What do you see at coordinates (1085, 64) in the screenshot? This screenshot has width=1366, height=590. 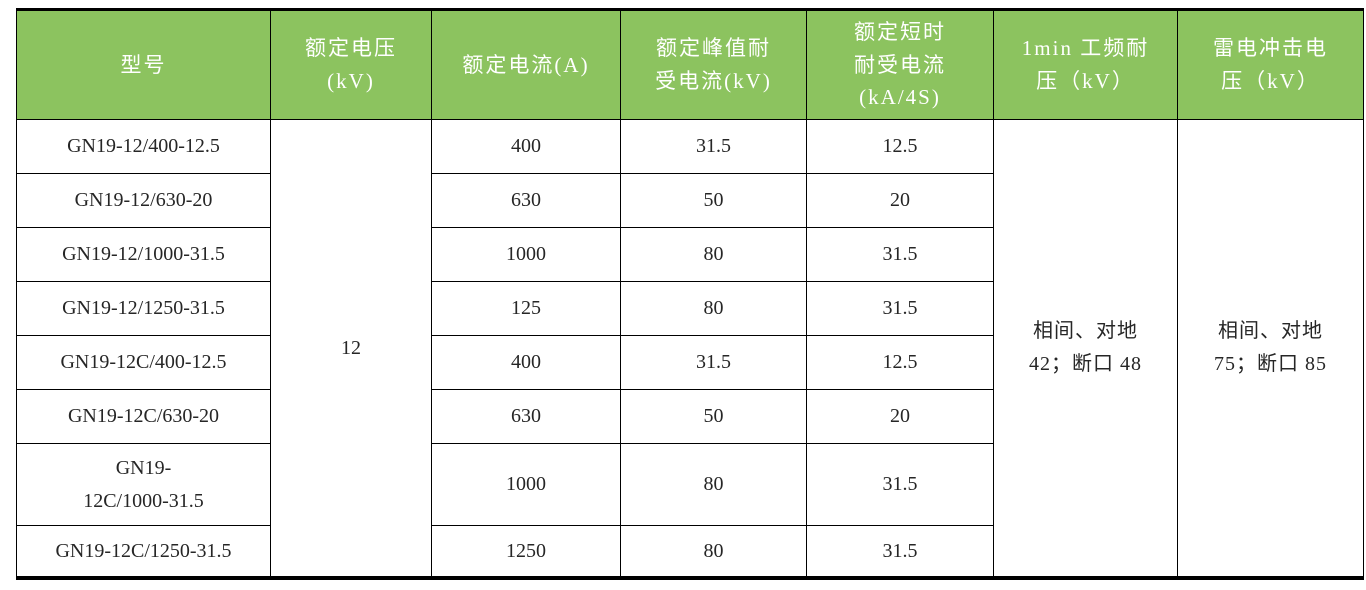 I see `header-power-freq-withstand: 1min 工频耐 压（kV）` at bounding box center [1085, 64].